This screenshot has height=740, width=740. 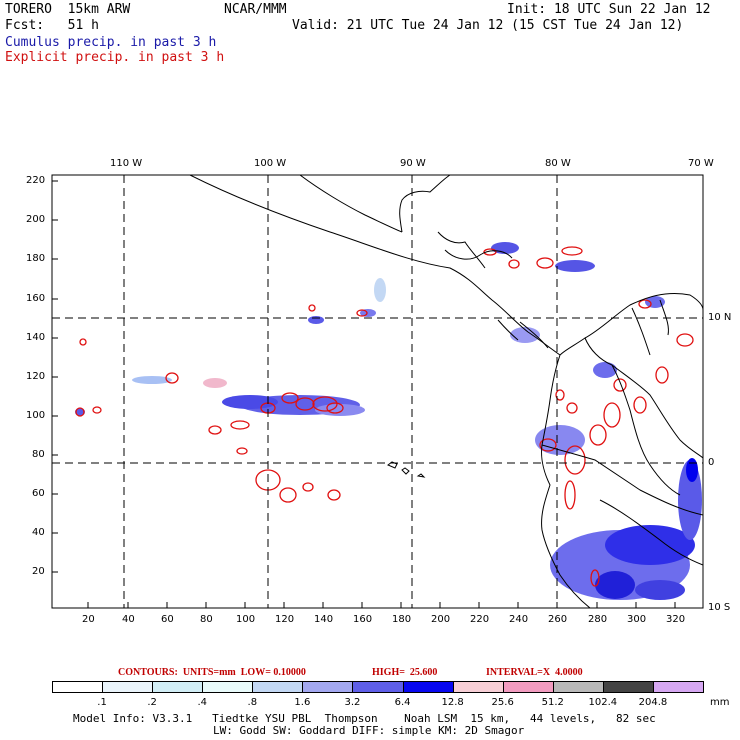 I want to click on forecast-hour: Fcst: 51 h, so click(x=52, y=25).